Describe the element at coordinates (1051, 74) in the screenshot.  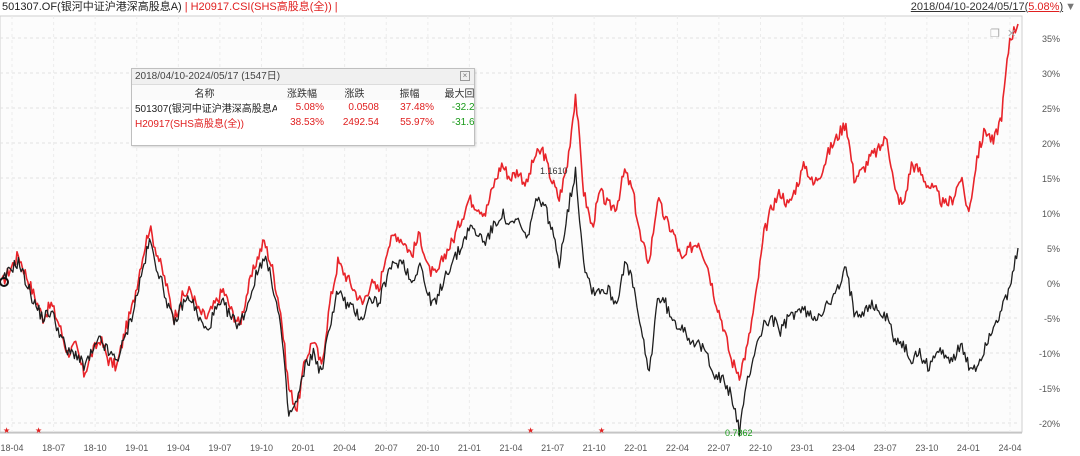
I see `y-tick-label: 30%` at that location.